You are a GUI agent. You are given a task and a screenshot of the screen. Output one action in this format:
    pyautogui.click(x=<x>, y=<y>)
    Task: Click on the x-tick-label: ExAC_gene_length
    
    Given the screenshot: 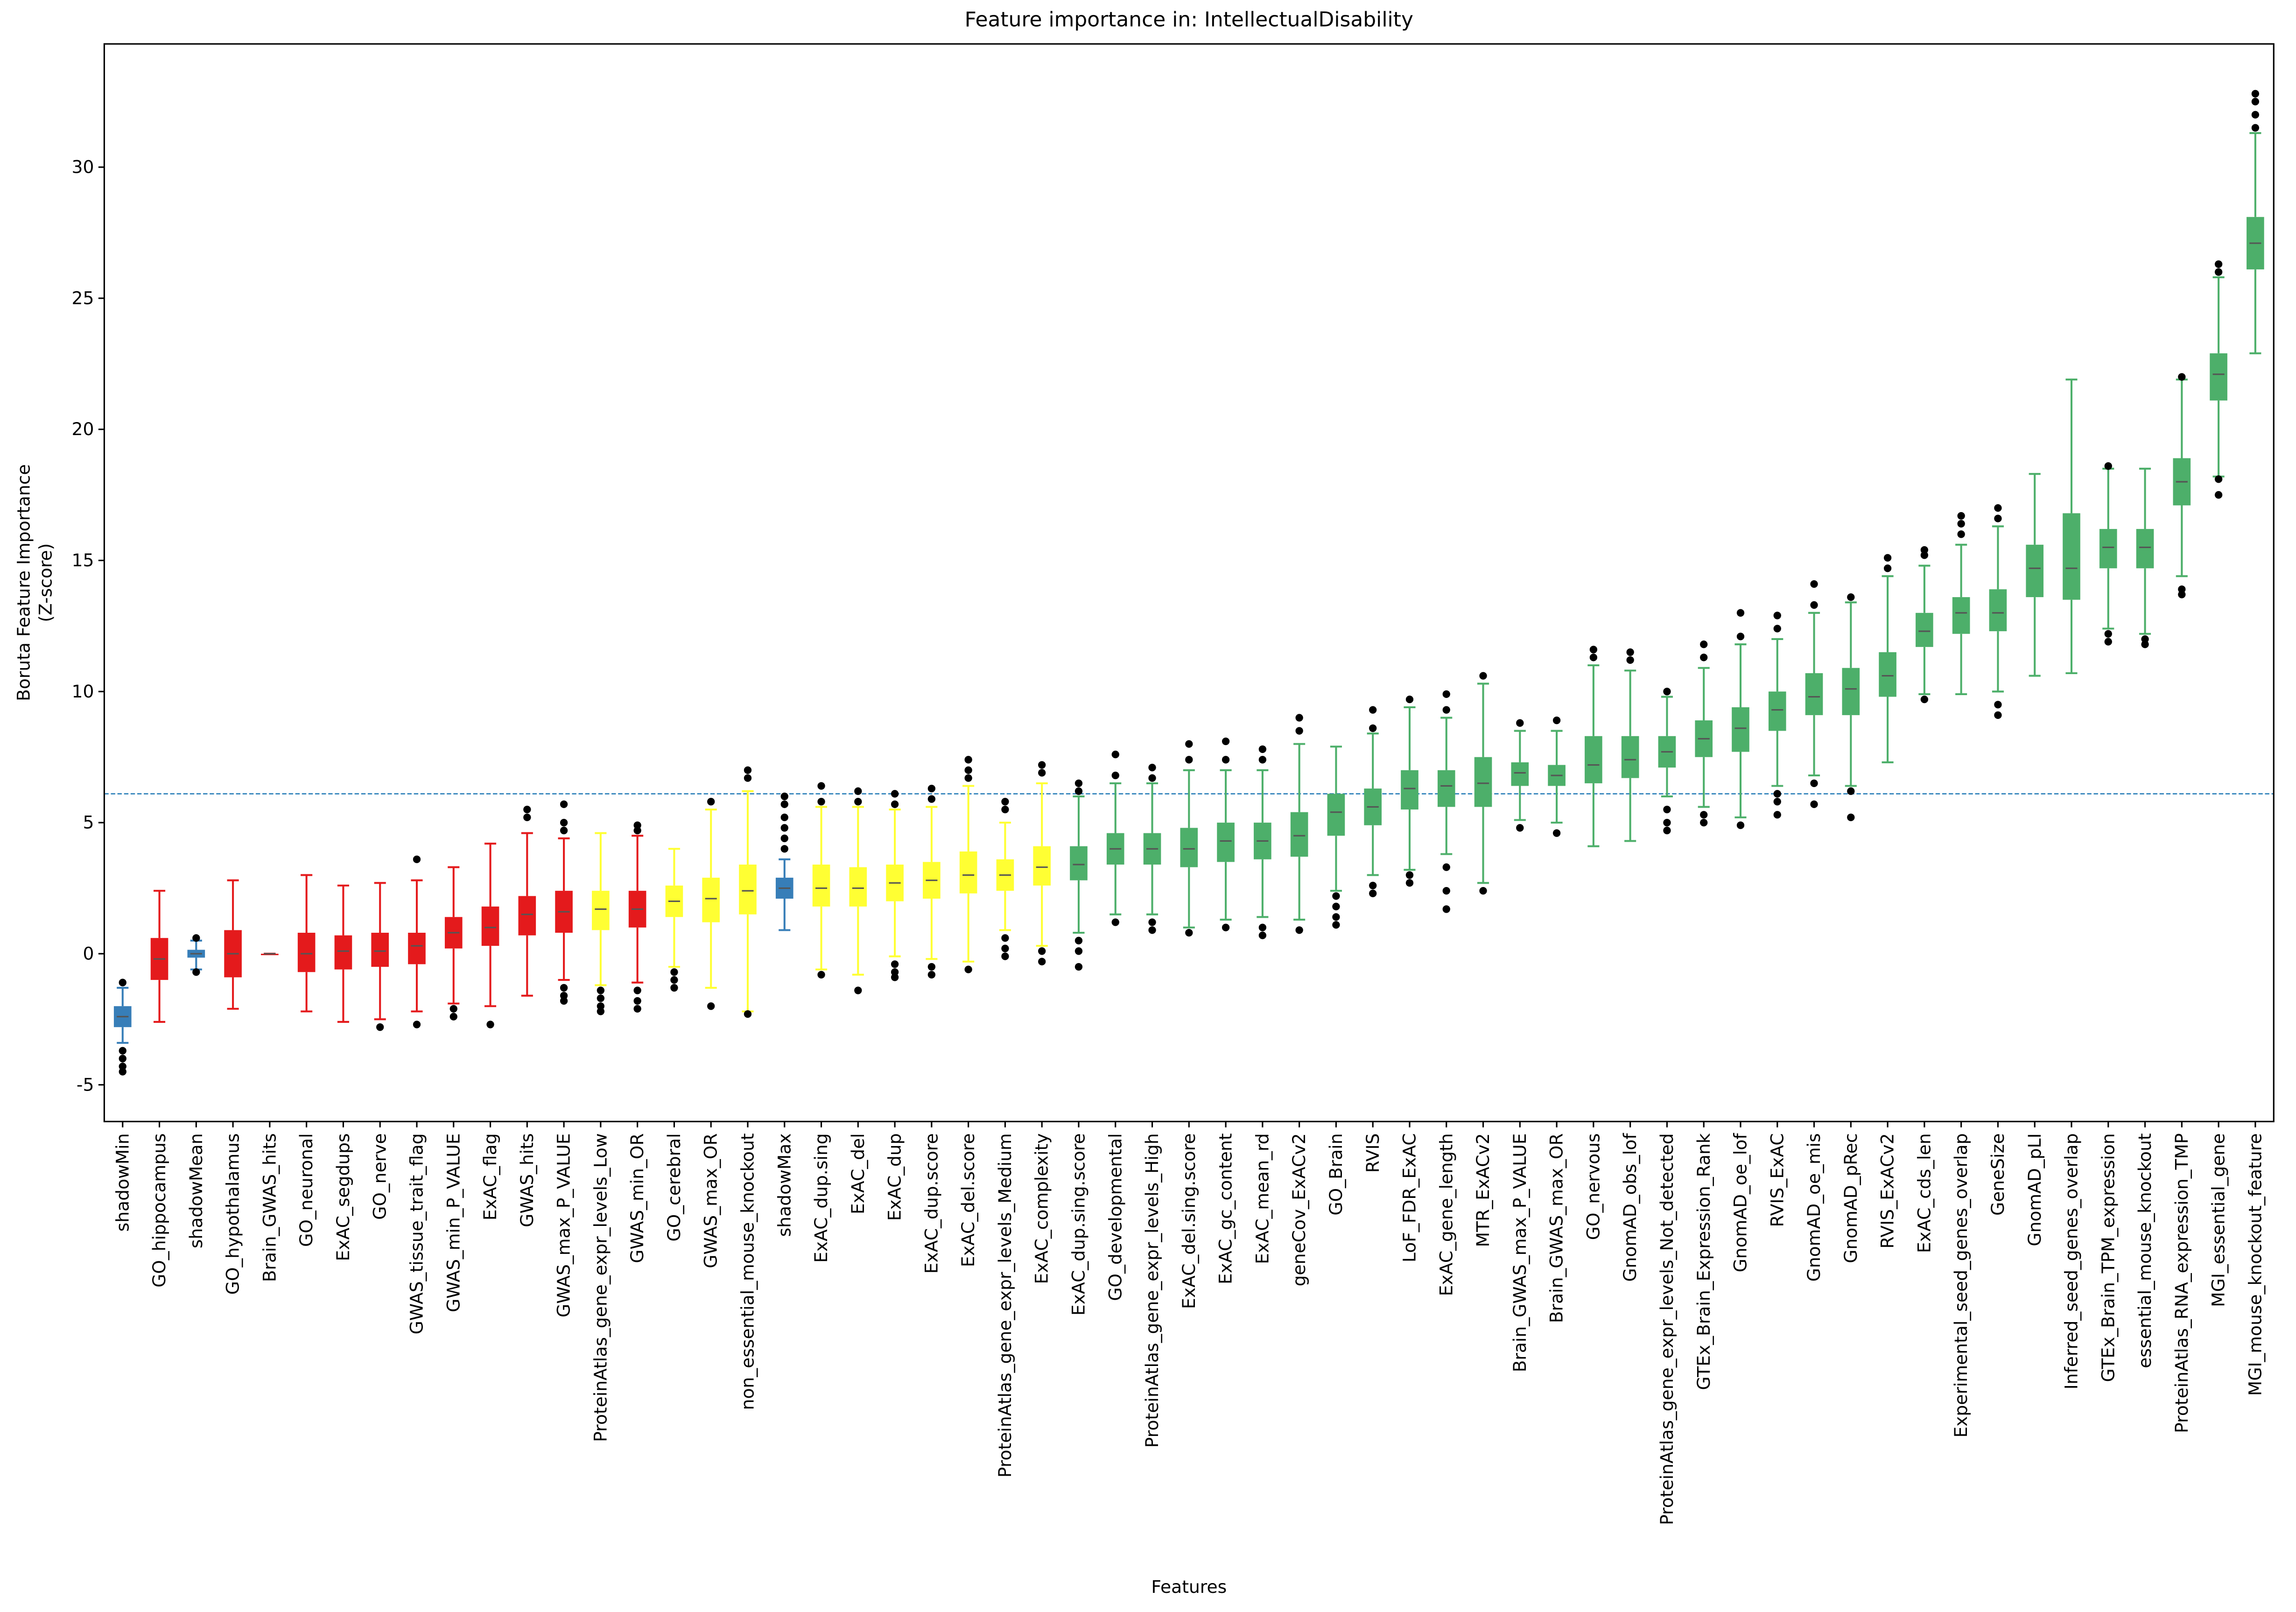 What is the action you would take?
    pyautogui.click(x=1446, y=1214)
    